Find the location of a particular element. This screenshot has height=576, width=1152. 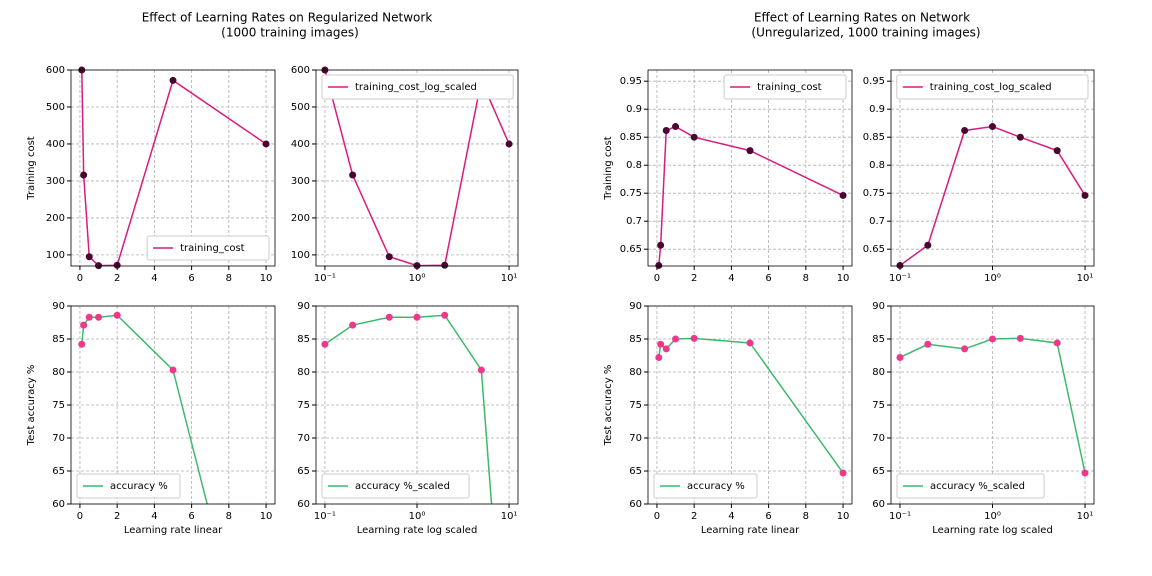

y-tick-label: 300 is located at coordinates (300, 181).